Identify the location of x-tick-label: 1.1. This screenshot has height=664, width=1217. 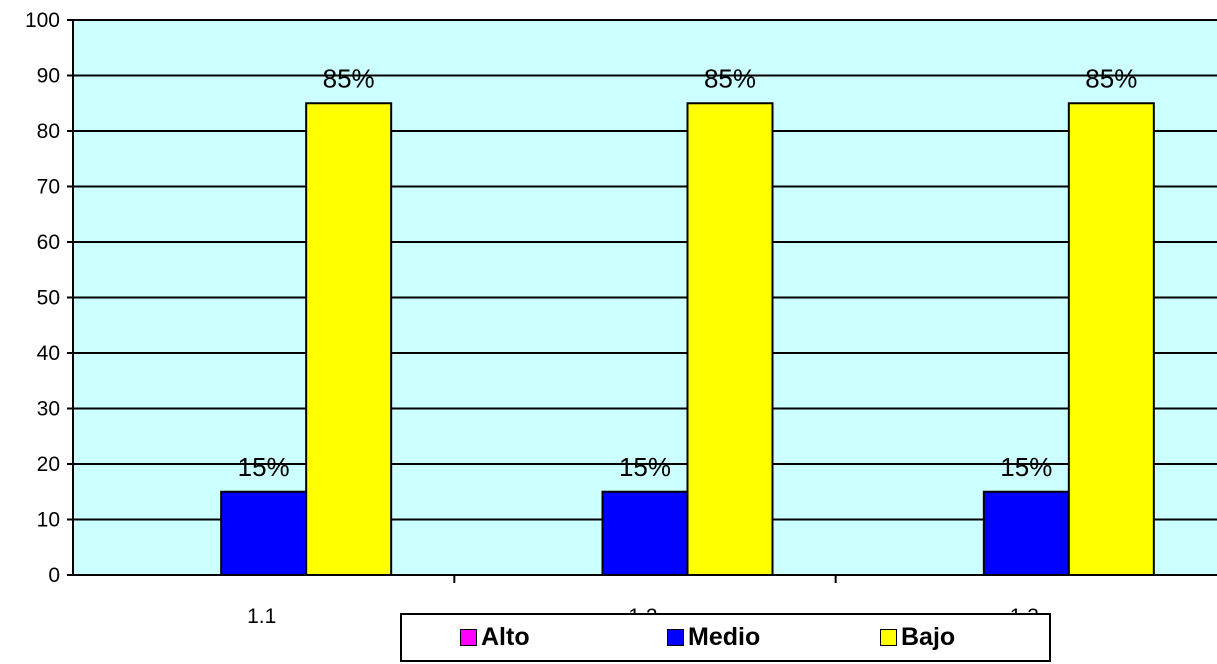
(261, 616).